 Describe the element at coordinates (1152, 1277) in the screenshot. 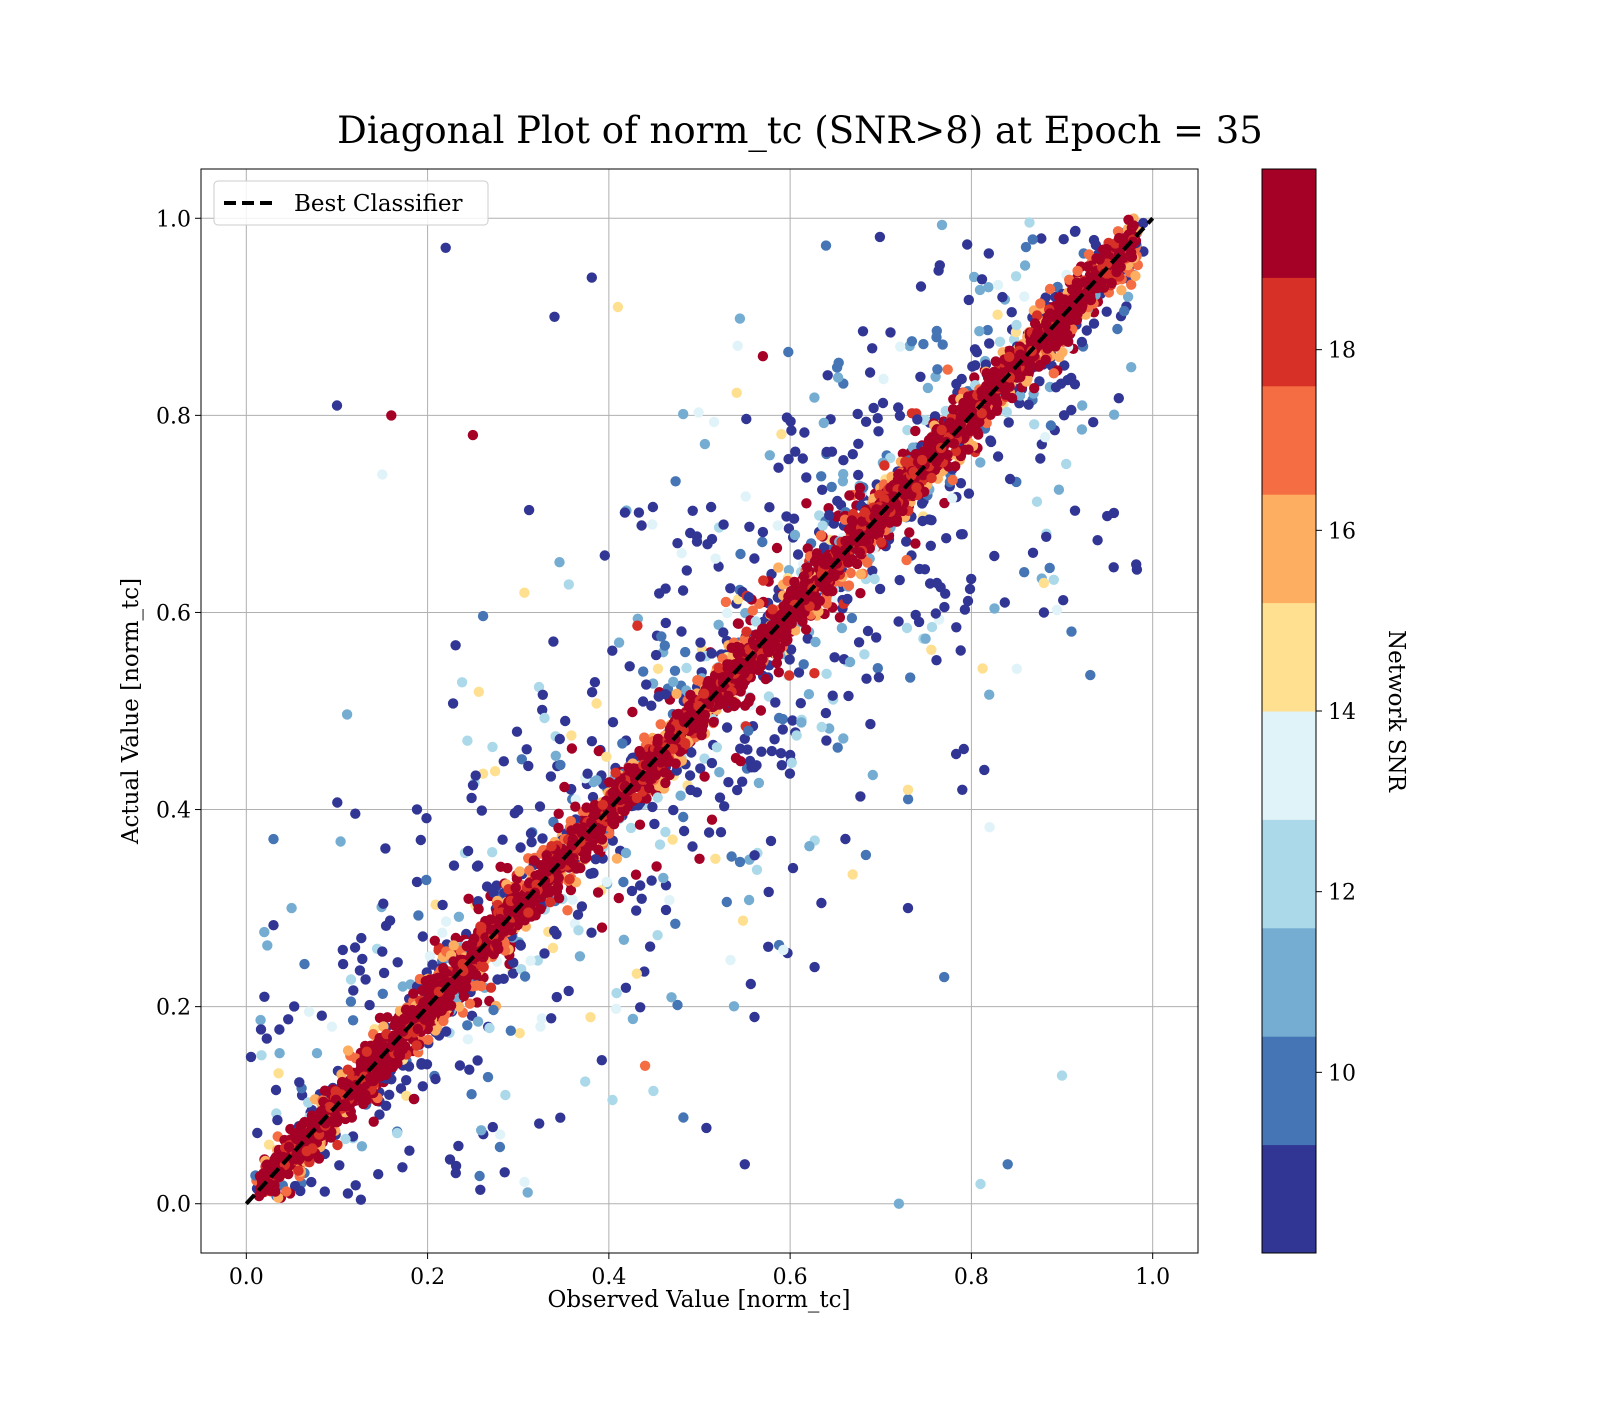

I see `x-tick-label: 1.0` at that location.